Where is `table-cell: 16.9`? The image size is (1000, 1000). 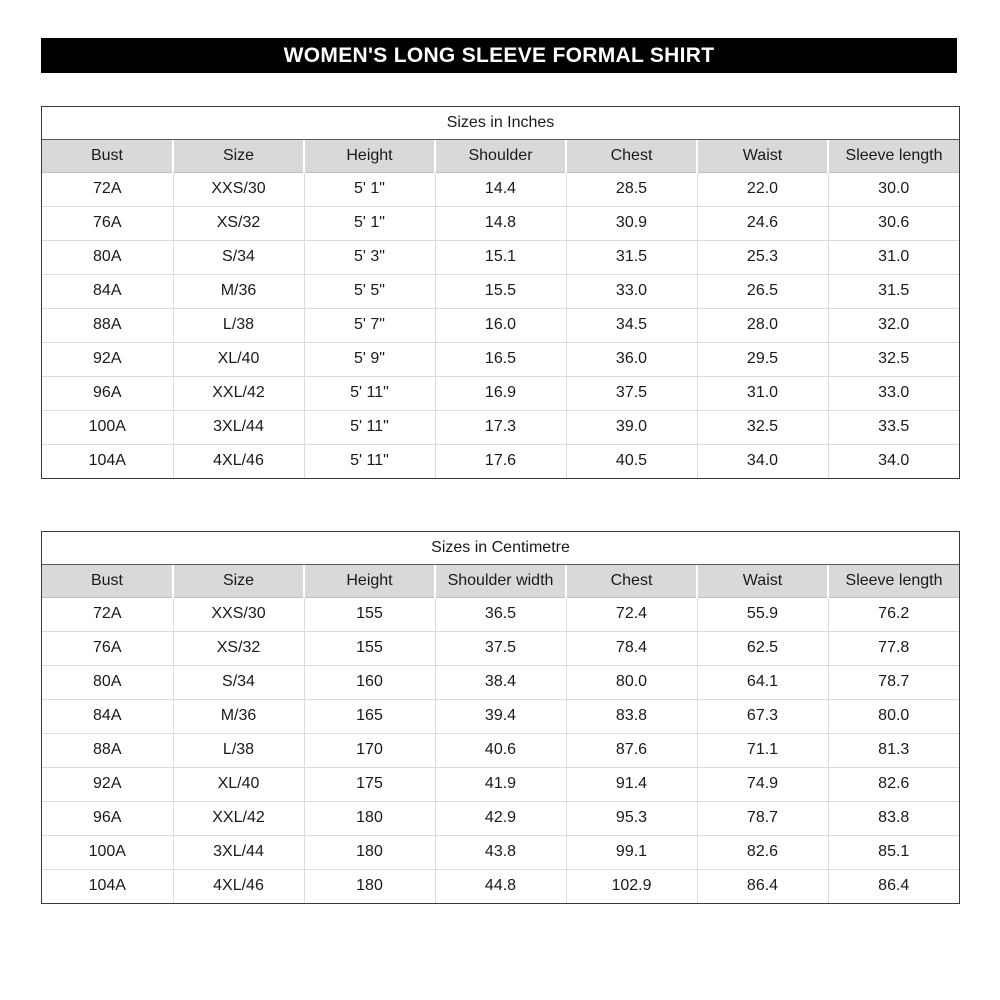
table-cell: 16.9 is located at coordinates (500, 392).